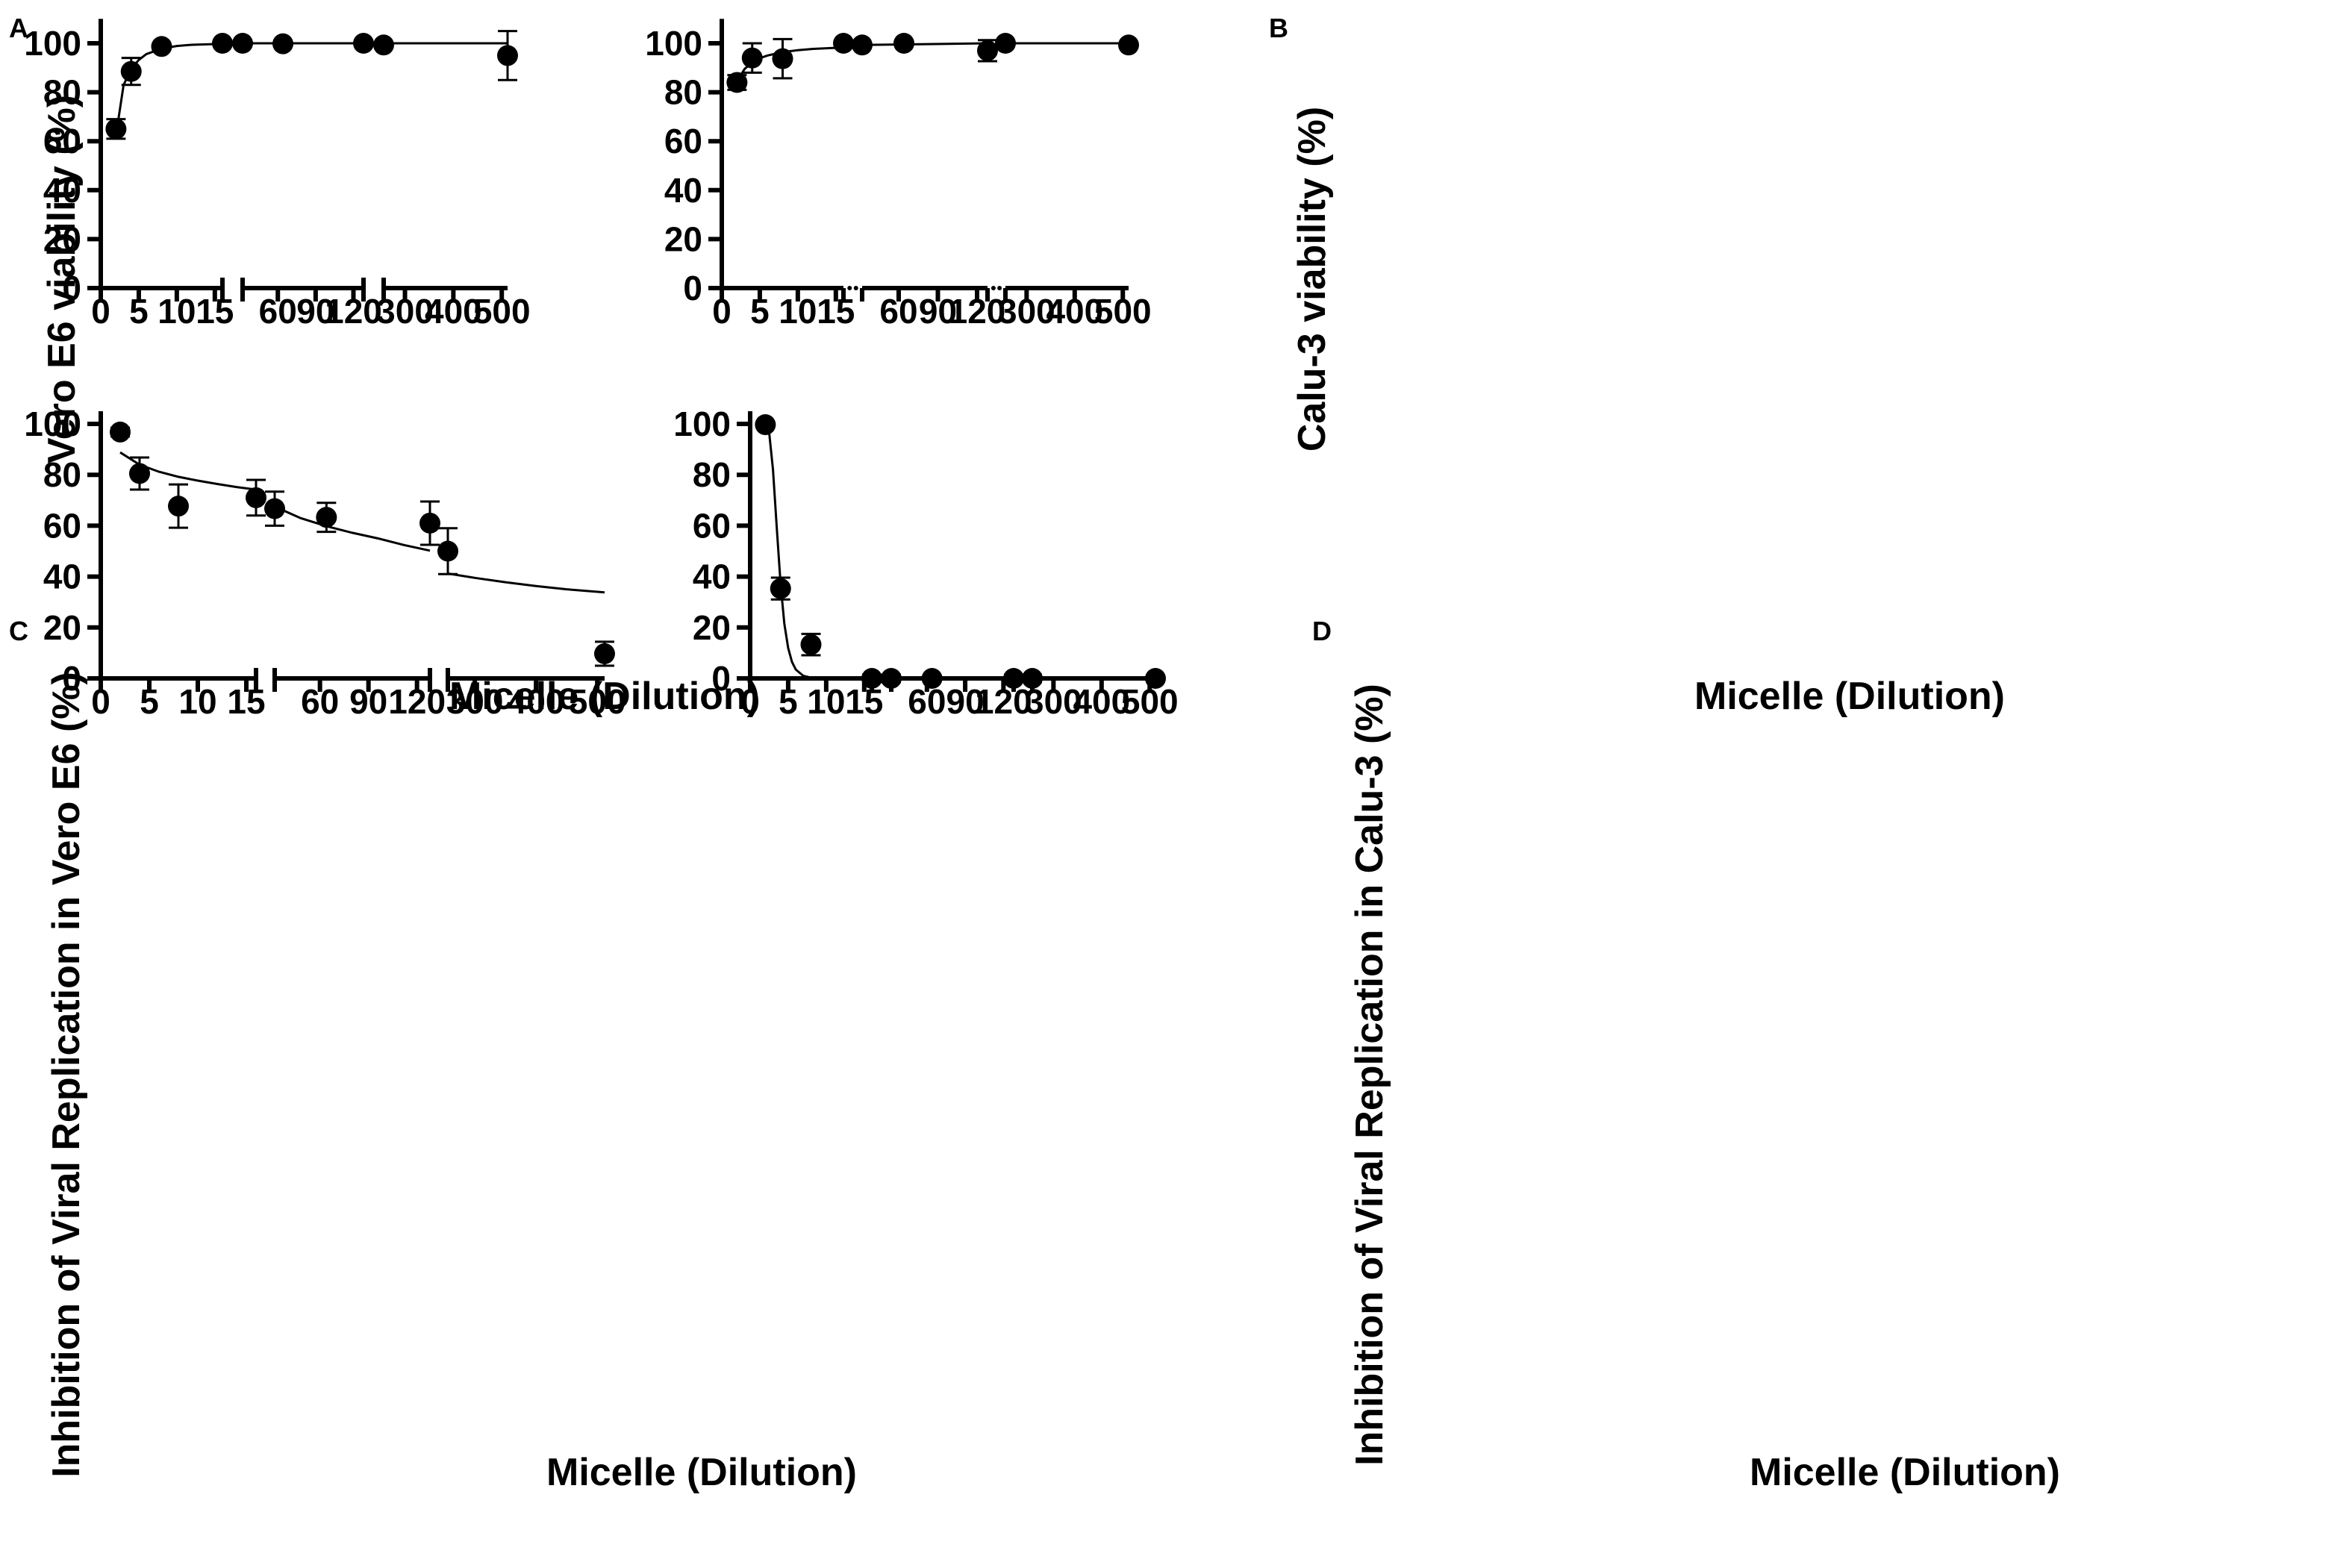 This screenshot has height=1568, width=2346. I want to click on panel-c-x-tick-label: 60, so click(320, 702).